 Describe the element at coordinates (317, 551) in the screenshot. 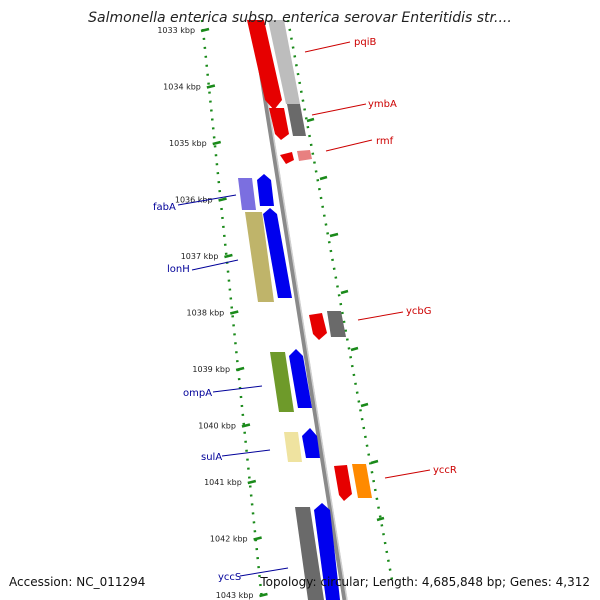

I see `gene-yccS-feature` at that location.